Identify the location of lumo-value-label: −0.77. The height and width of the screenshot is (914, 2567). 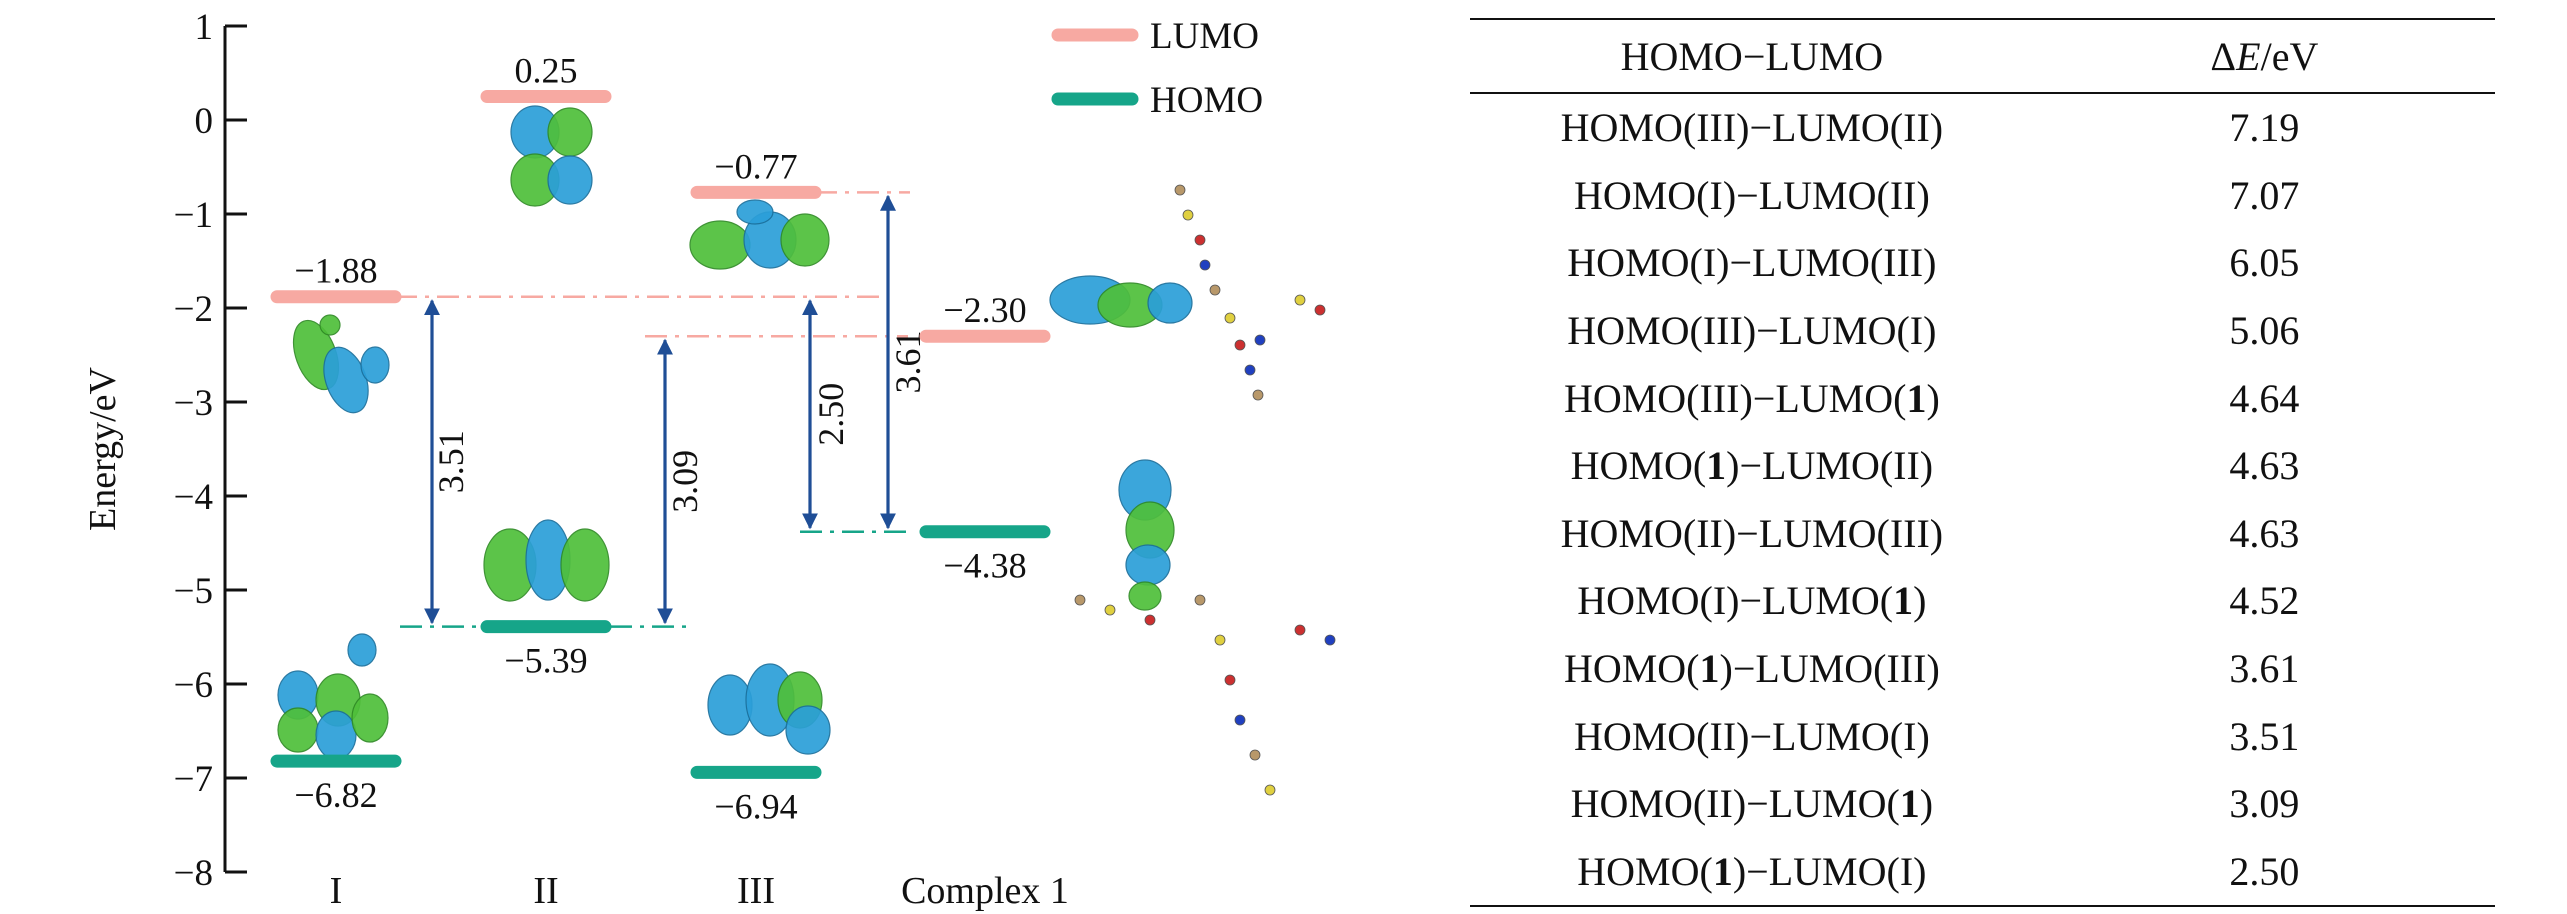
(755, 166).